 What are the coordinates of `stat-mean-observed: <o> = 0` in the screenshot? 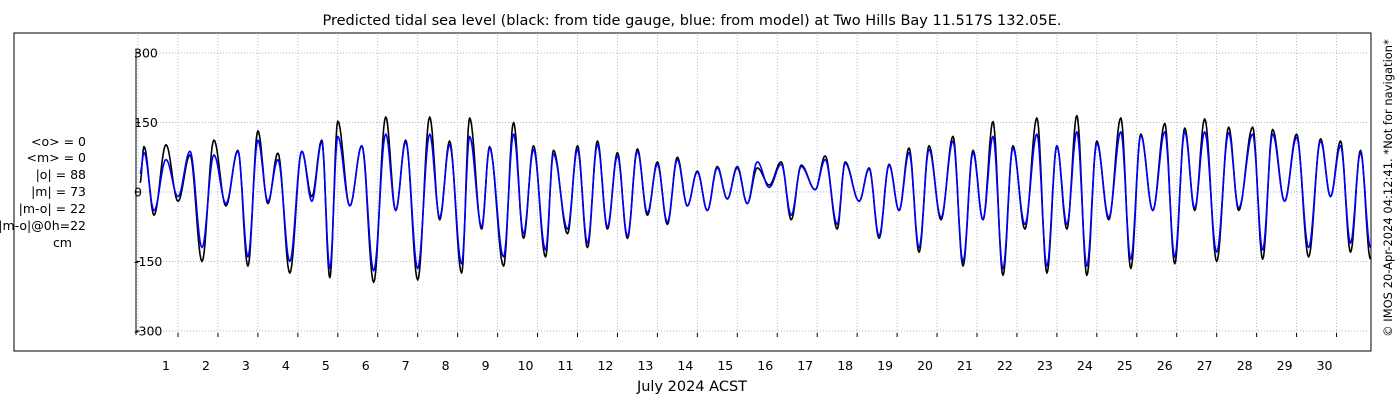 It's located at (58, 141).